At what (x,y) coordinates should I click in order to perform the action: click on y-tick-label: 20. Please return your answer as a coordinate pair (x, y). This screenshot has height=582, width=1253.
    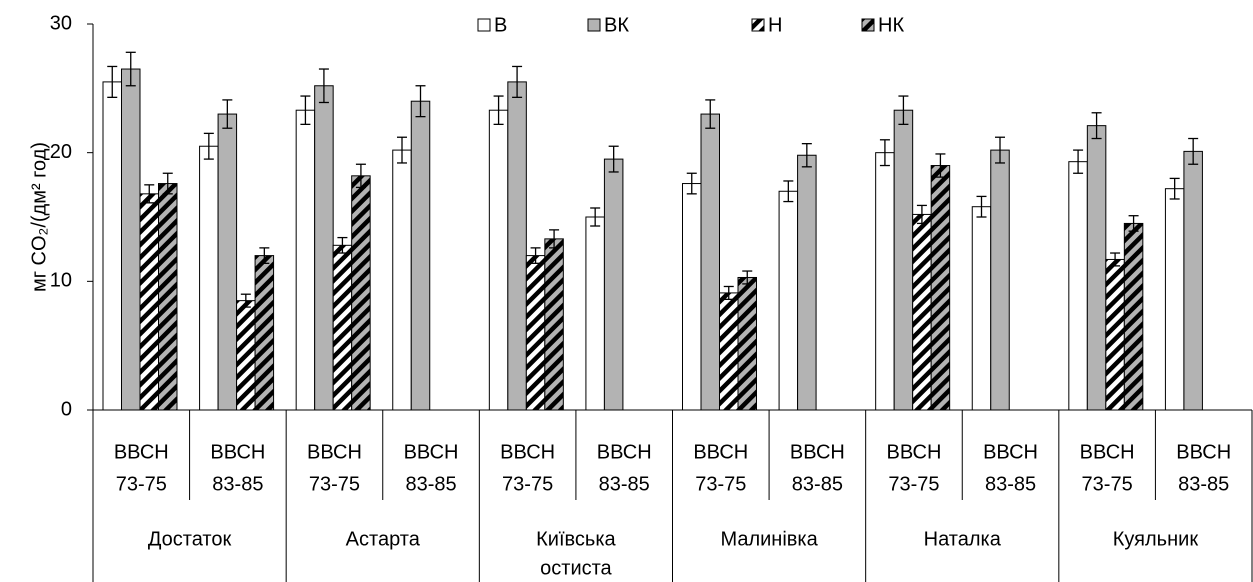
    Looking at the image, I should click on (61, 152).